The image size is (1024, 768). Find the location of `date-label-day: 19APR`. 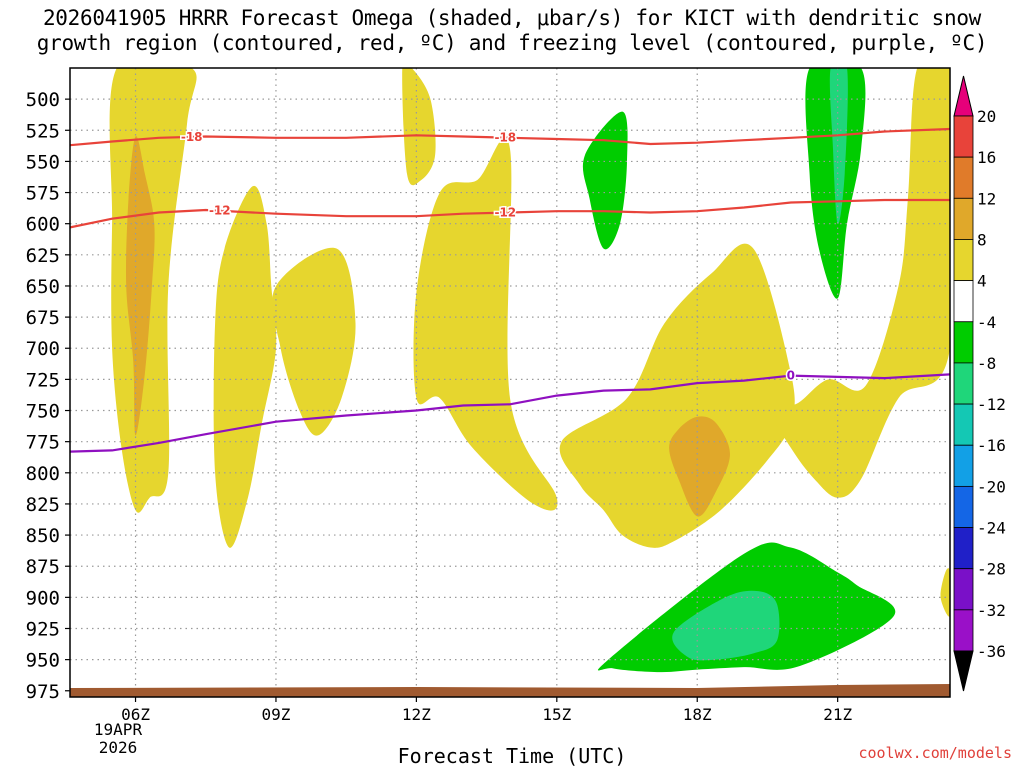

date-label-day: 19APR is located at coordinates (118, 729).